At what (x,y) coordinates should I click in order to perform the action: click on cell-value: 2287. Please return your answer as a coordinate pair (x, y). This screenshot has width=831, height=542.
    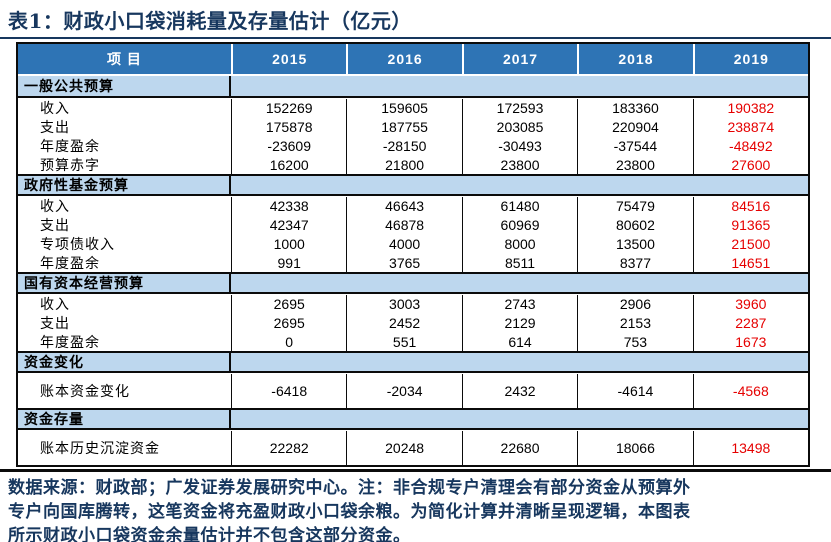
    Looking at the image, I should click on (750, 322).